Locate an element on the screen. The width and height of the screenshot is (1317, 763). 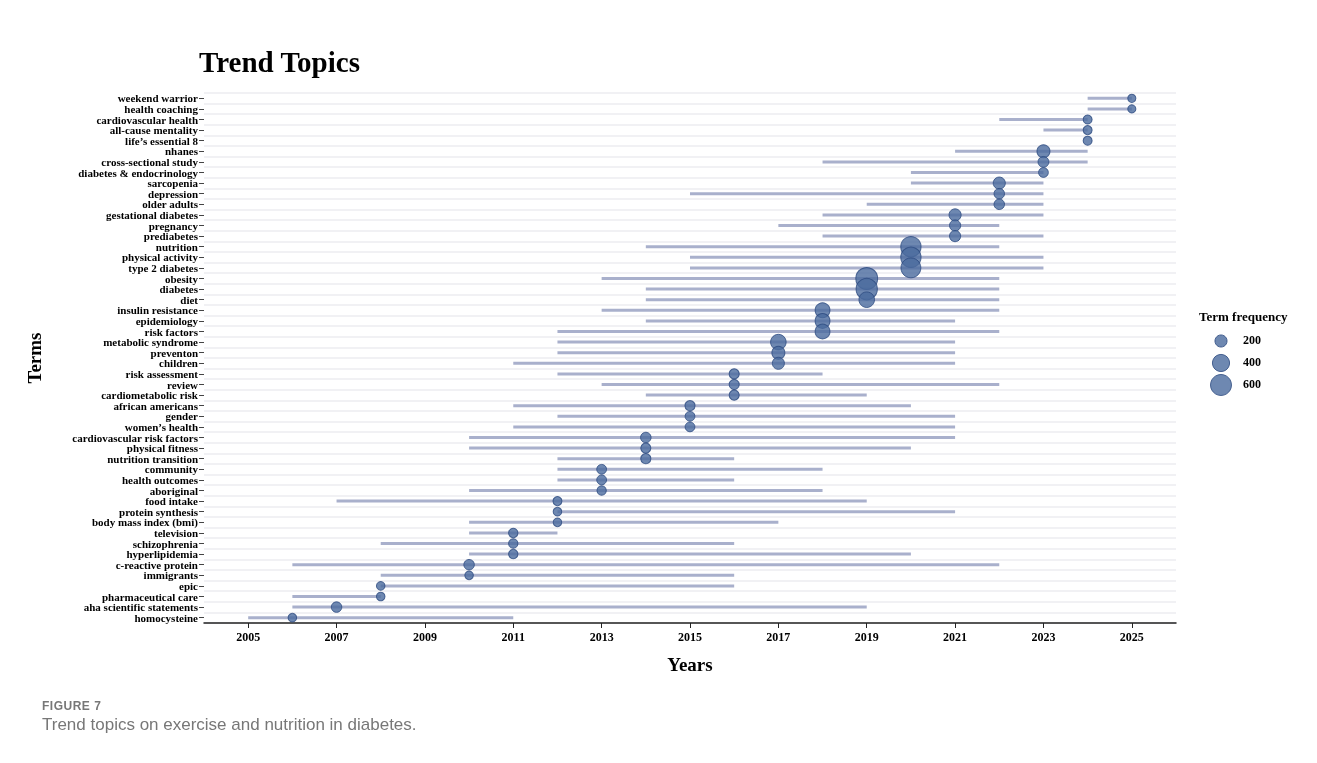
x-tick-label: 2019 is located at coordinates (866, 637).